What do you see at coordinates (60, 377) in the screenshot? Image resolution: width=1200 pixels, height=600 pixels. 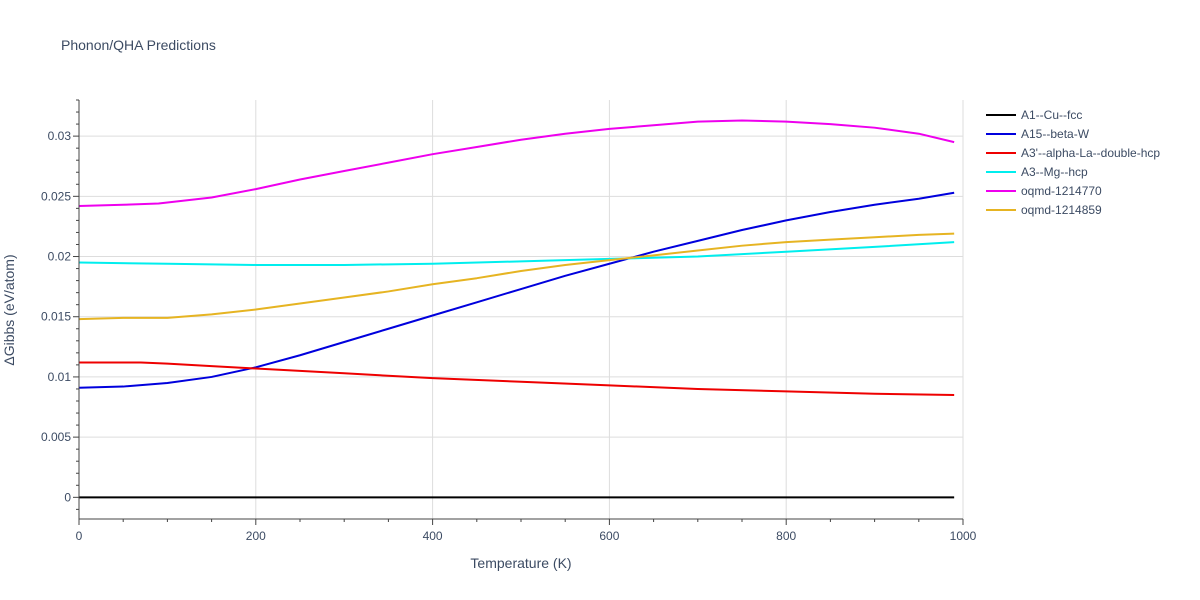 I see `y-tick-label: 0.01` at bounding box center [60, 377].